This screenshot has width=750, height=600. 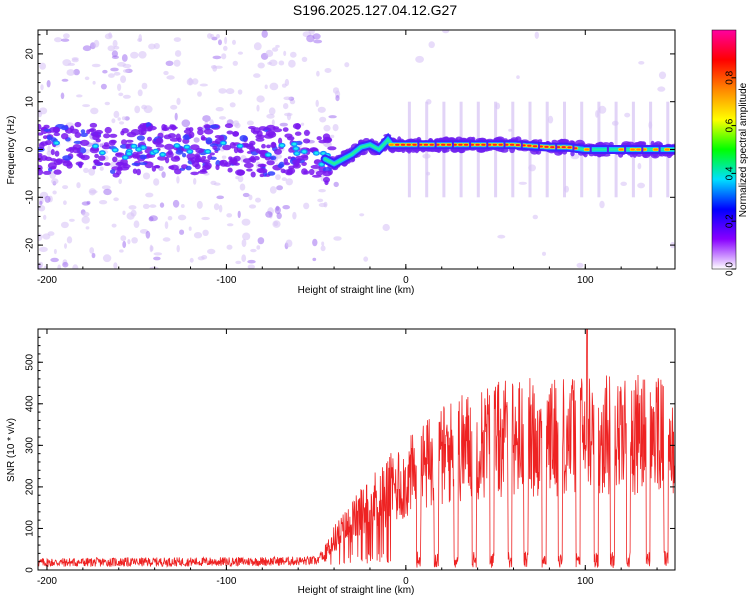 What do you see at coordinates (356, 590) in the screenshot?
I see `snr-x-axis-label: Height of straight line (km)` at bounding box center [356, 590].